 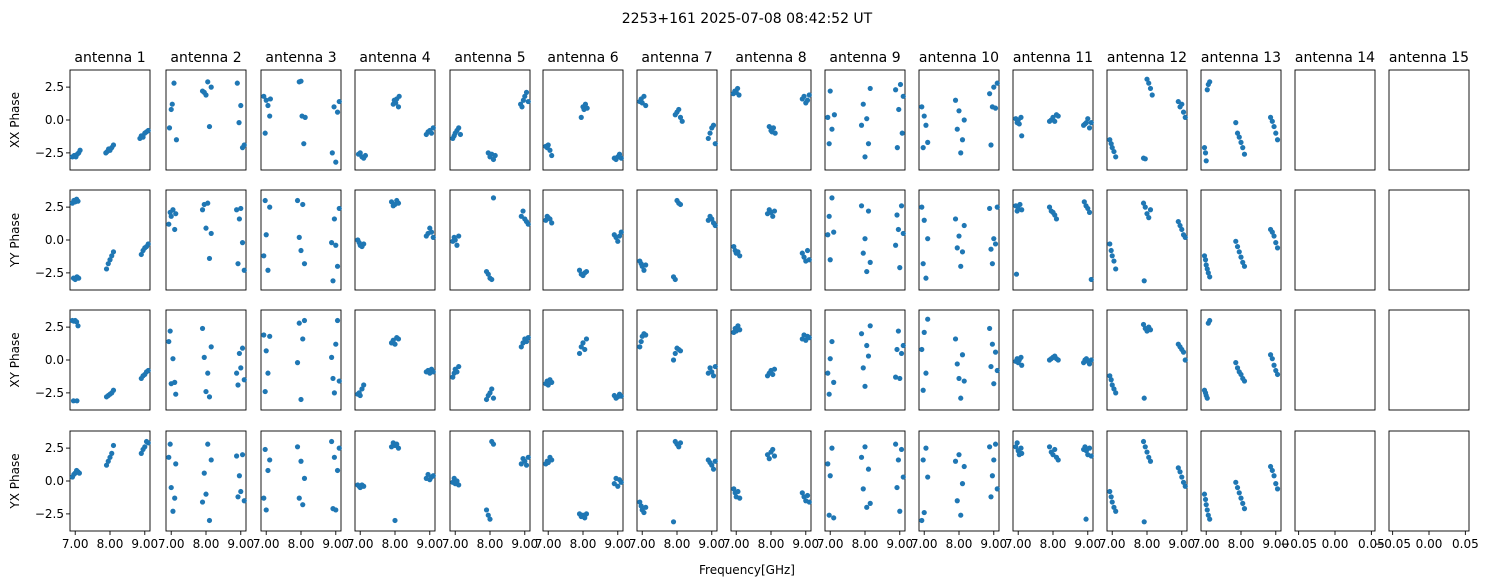 I want to click on y-tick-label: 2.5, so click(x=54, y=327).